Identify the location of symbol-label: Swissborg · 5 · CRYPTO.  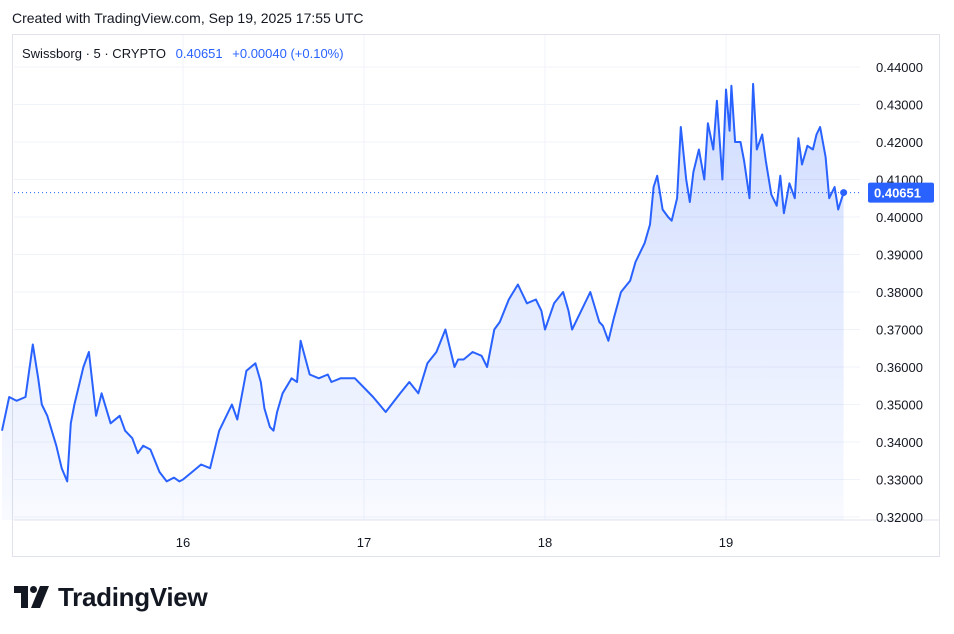
(94, 53).